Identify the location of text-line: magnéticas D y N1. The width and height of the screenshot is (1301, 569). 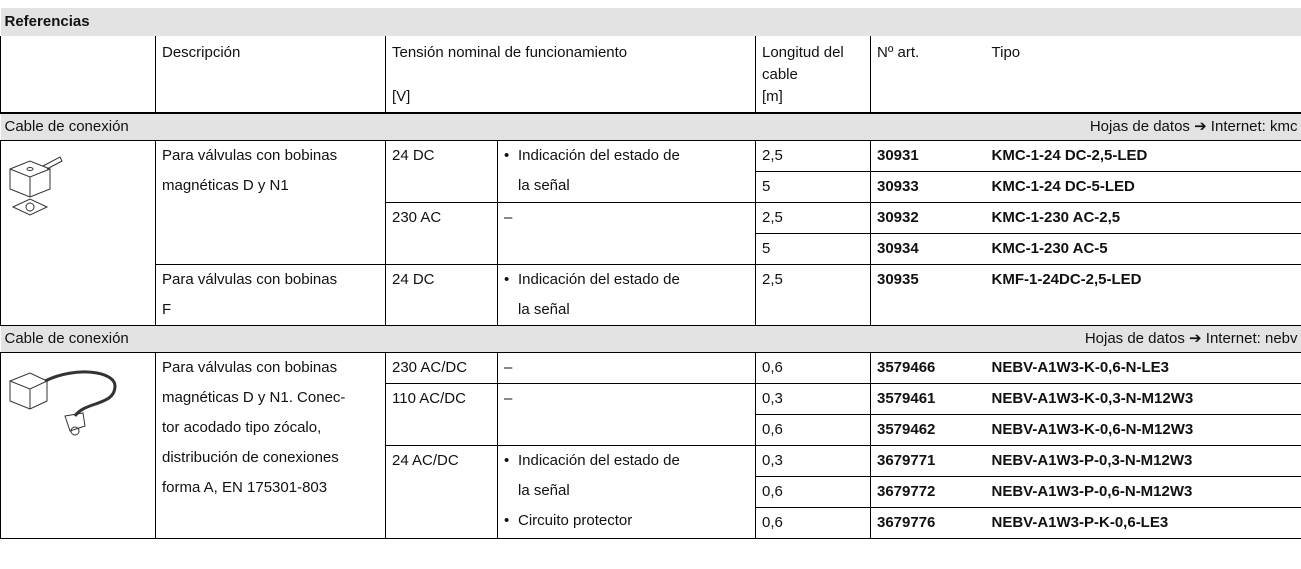
(225, 185).